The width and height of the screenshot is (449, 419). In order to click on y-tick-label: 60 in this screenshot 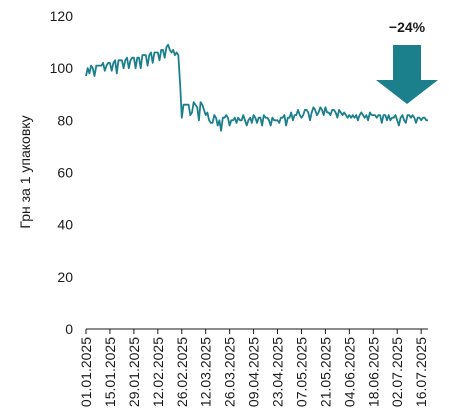, I will do `click(65, 173)`.